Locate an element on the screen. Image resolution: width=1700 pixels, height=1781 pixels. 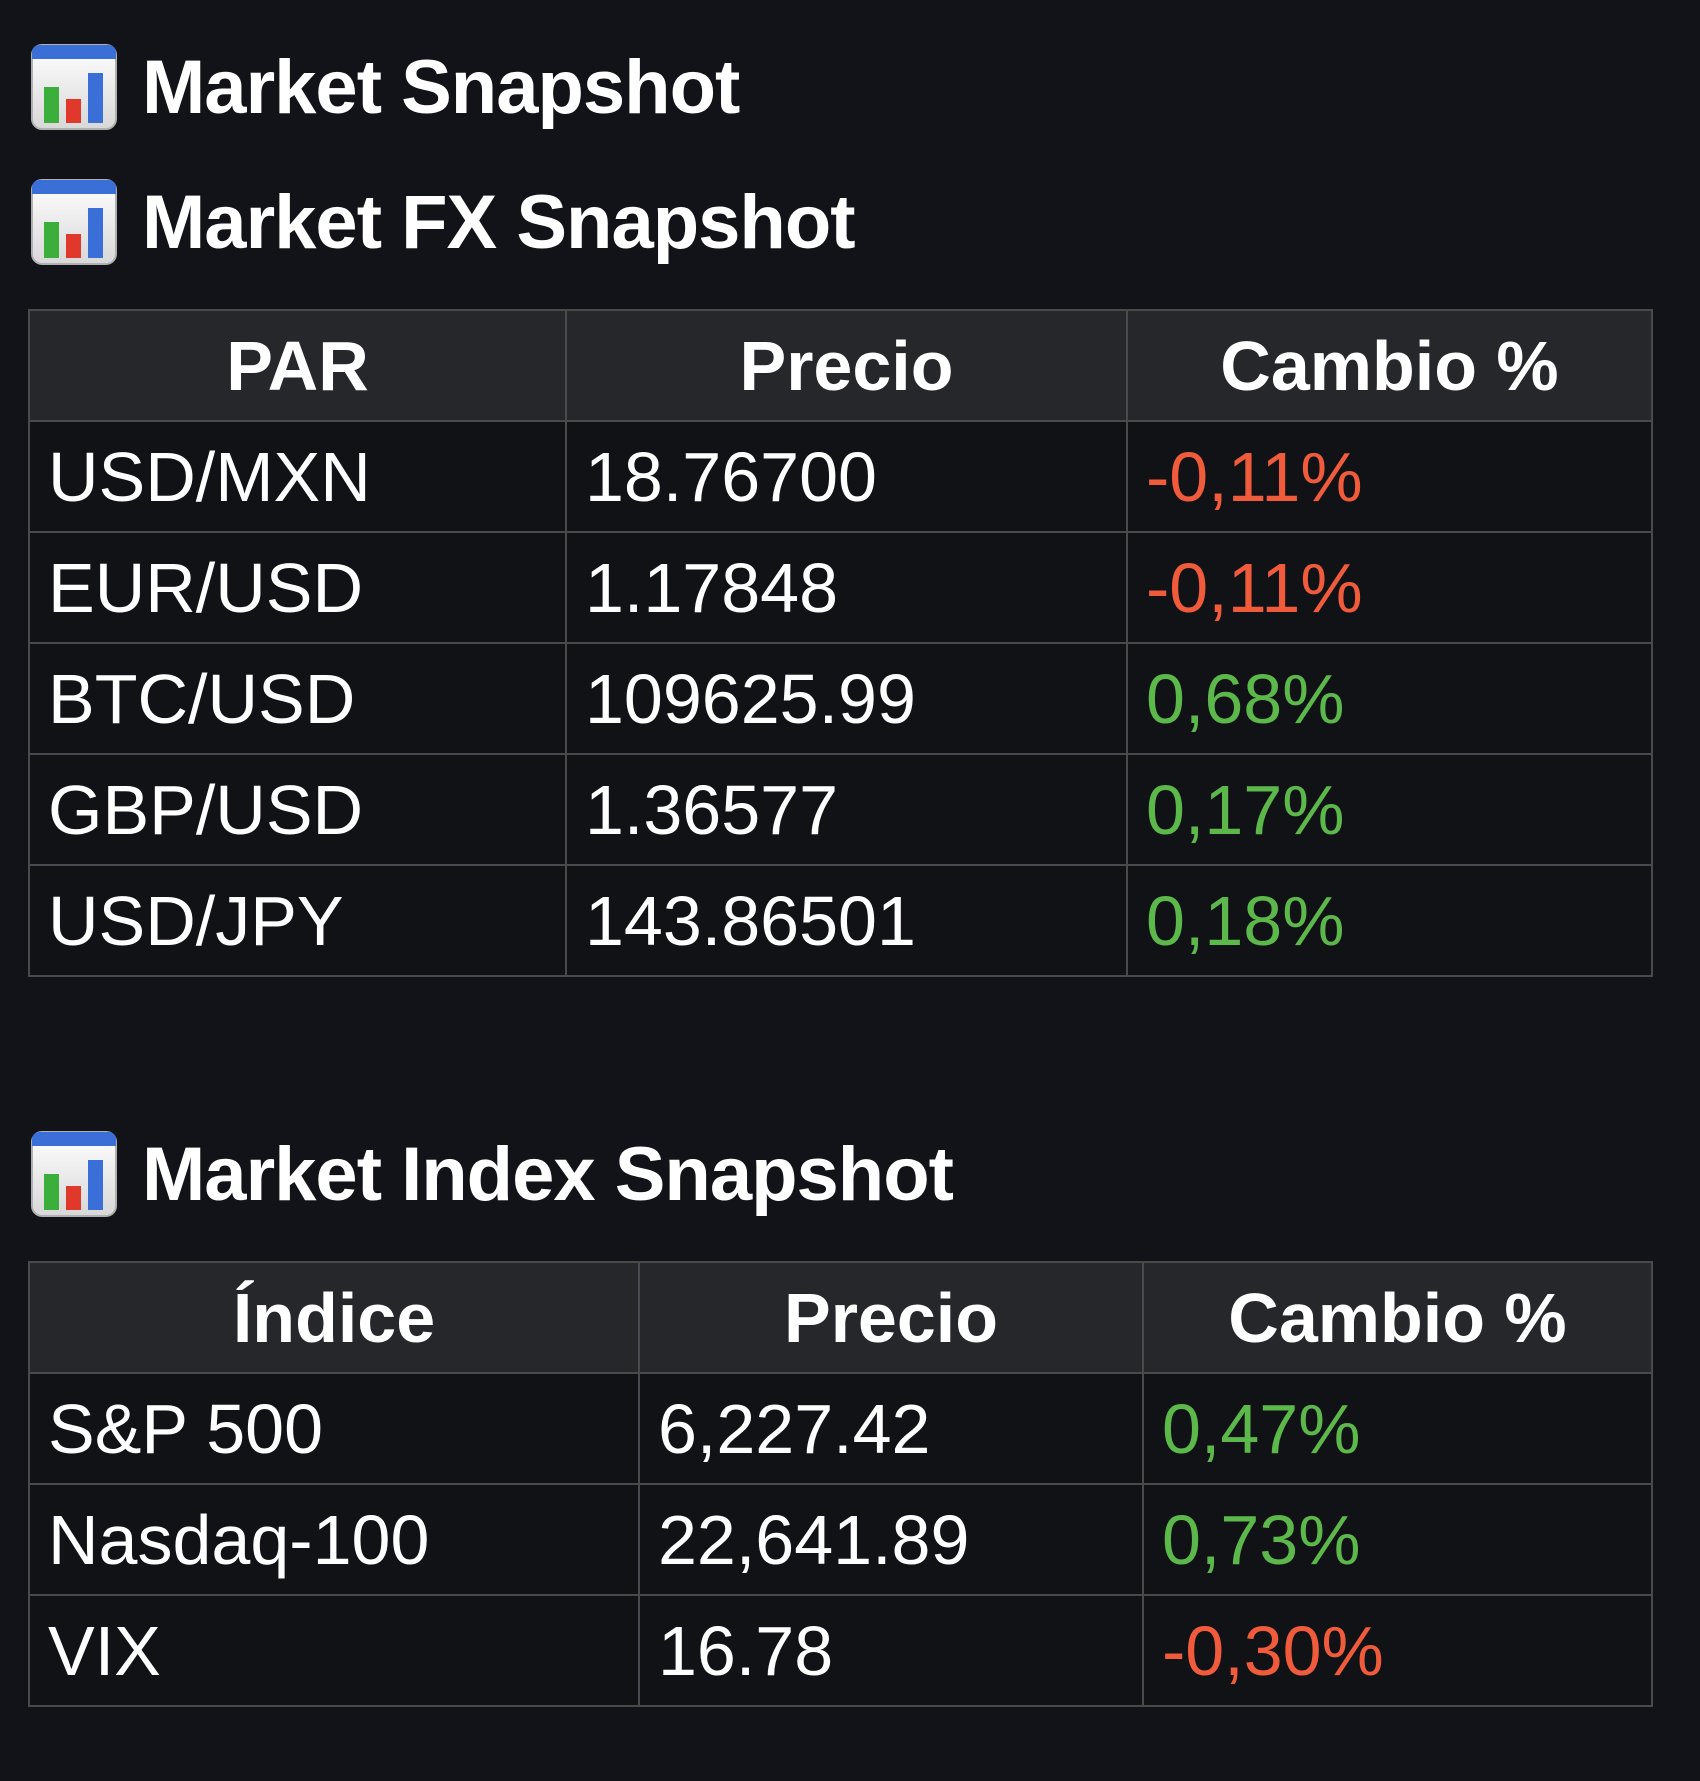
change-cell: 0,17% is located at coordinates (1389, 809).